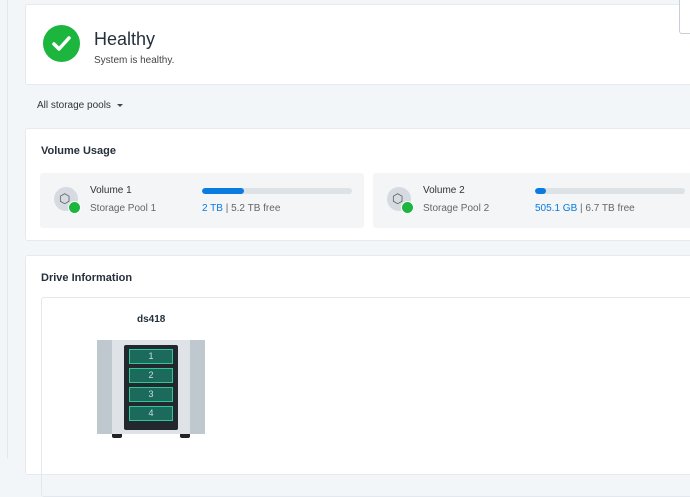 Image resolution: width=690 pixels, height=497 pixels. What do you see at coordinates (78, 151) in the screenshot?
I see `section-title: Volume Usage` at bounding box center [78, 151].